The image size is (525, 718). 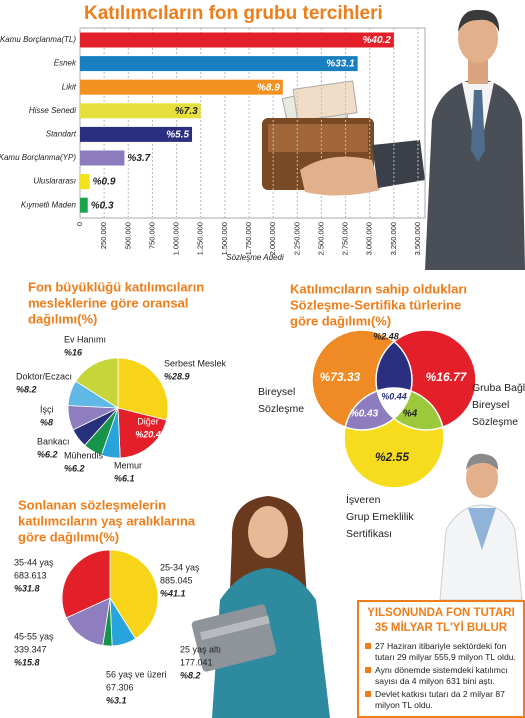 I want to click on y-tick-label: Kamu Borçlanma(TL), so click(x=38, y=39).